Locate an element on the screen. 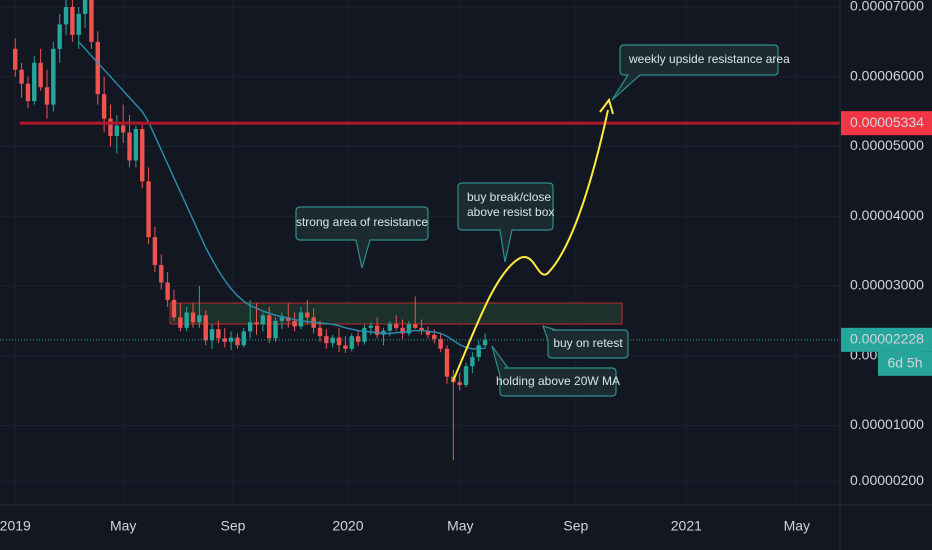  annotation: weekly upside resistance area is located at coordinates (709, 59).